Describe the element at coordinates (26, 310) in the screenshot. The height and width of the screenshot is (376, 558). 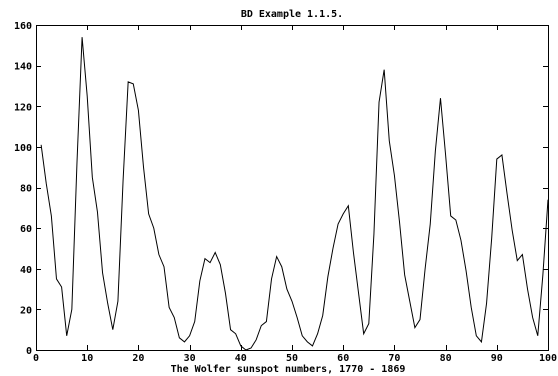
I see `y-tick-label: 20` at that location.